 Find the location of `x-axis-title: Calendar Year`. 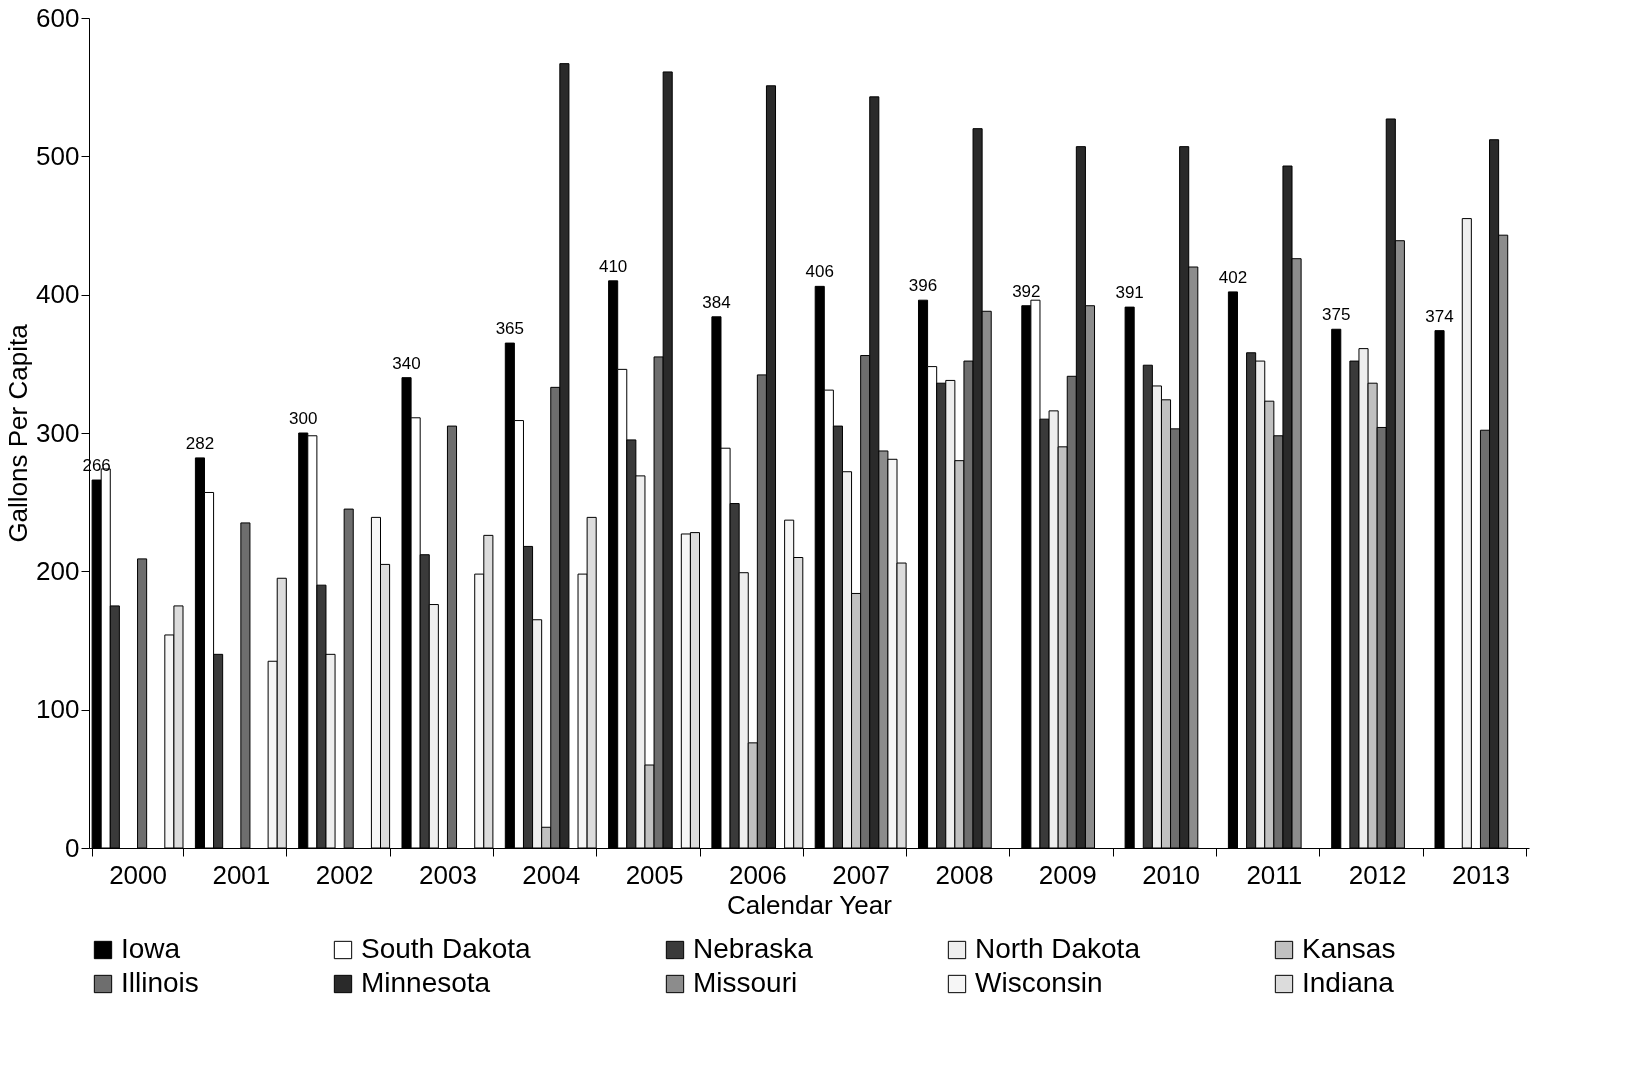

x-axis-title: Calendar Year is located at coordinates (810, 904).